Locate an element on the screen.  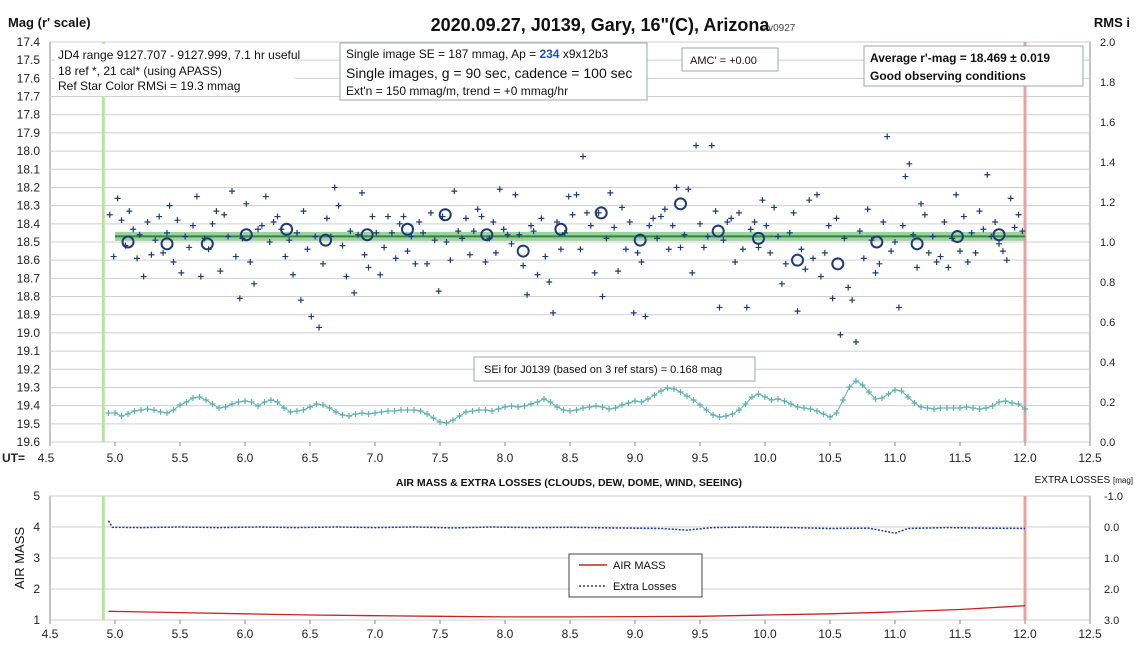
upper-ytick-left-label: 19.5 is located at coordinates (29, 424).